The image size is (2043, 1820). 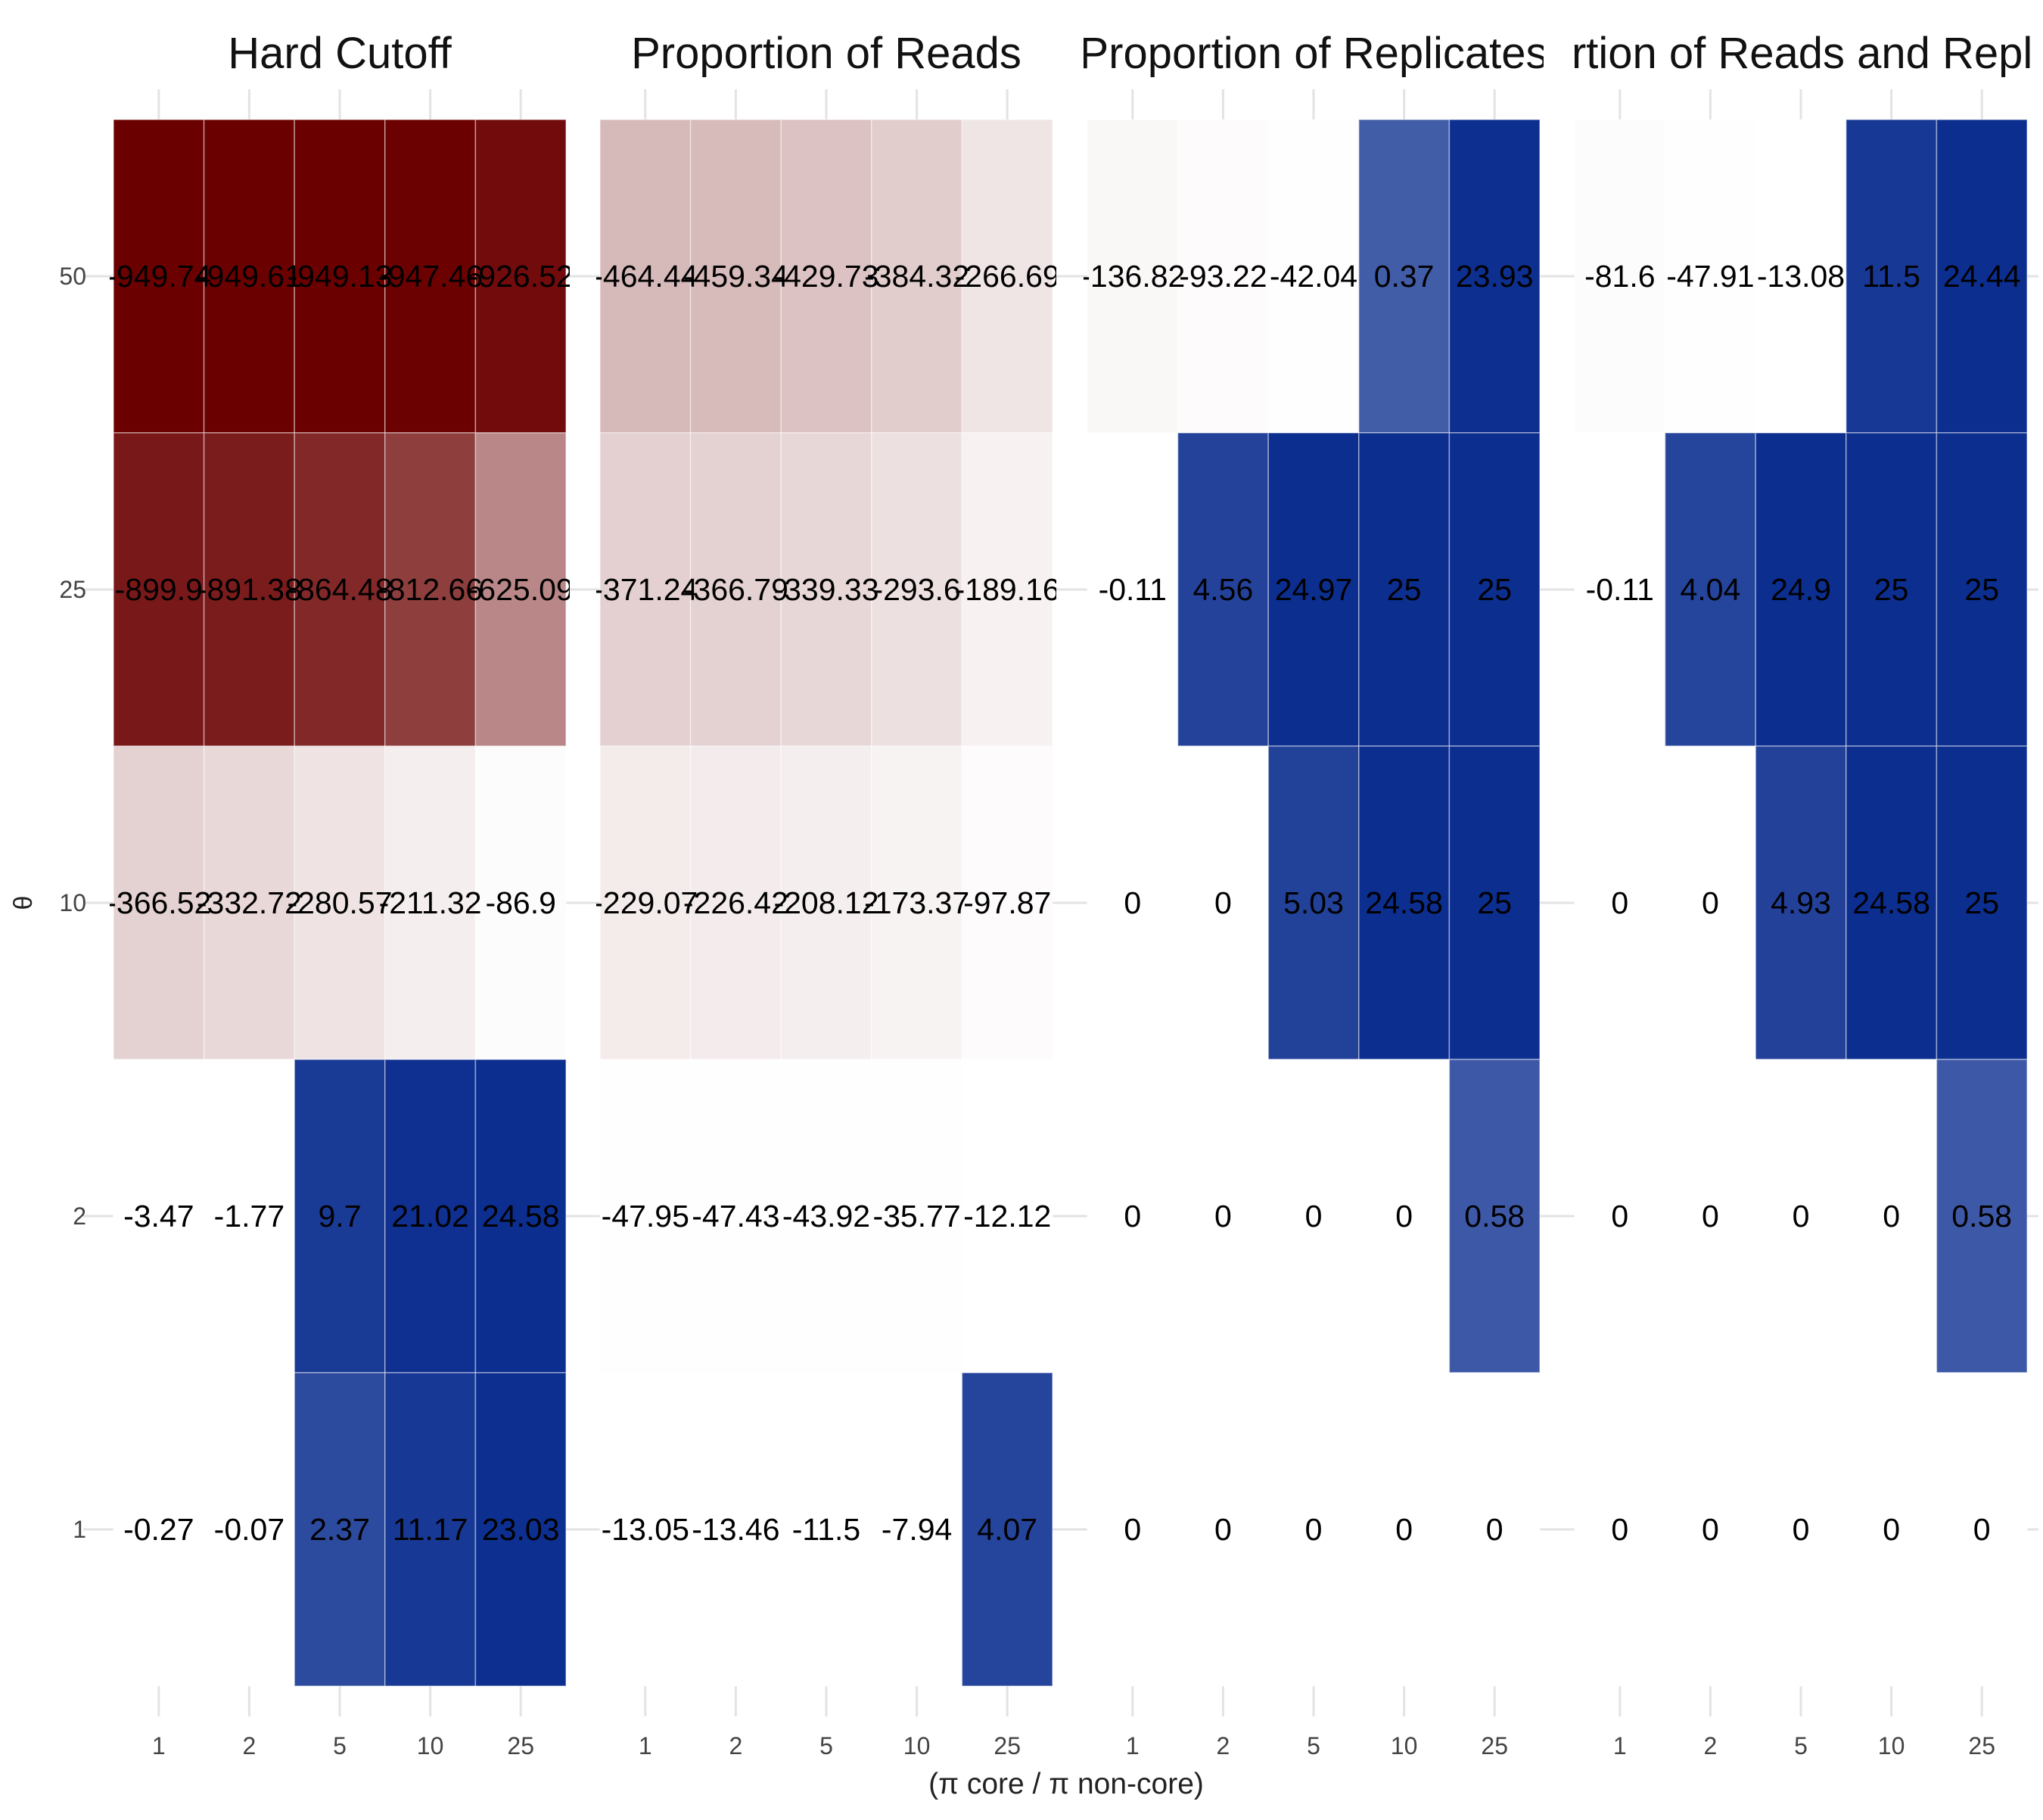 I want to click on cell-value-label: -208.12, so click(x=826, y=903).